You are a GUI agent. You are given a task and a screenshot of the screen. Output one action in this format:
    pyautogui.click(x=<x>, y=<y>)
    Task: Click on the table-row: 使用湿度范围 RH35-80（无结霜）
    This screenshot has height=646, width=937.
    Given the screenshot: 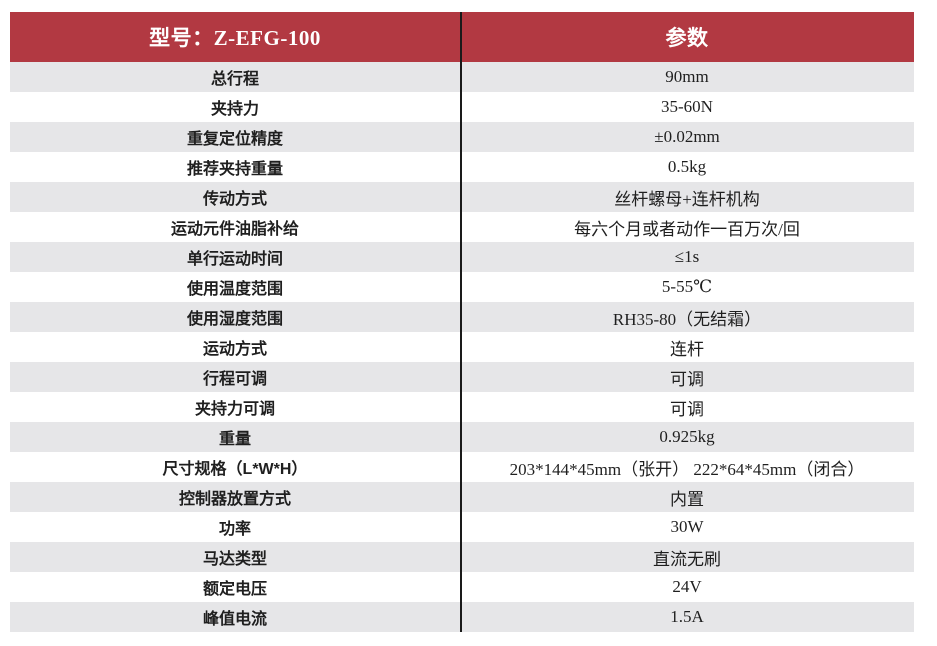 What is the action you would take?
    pyautogui.click(x=462, y=317)
    